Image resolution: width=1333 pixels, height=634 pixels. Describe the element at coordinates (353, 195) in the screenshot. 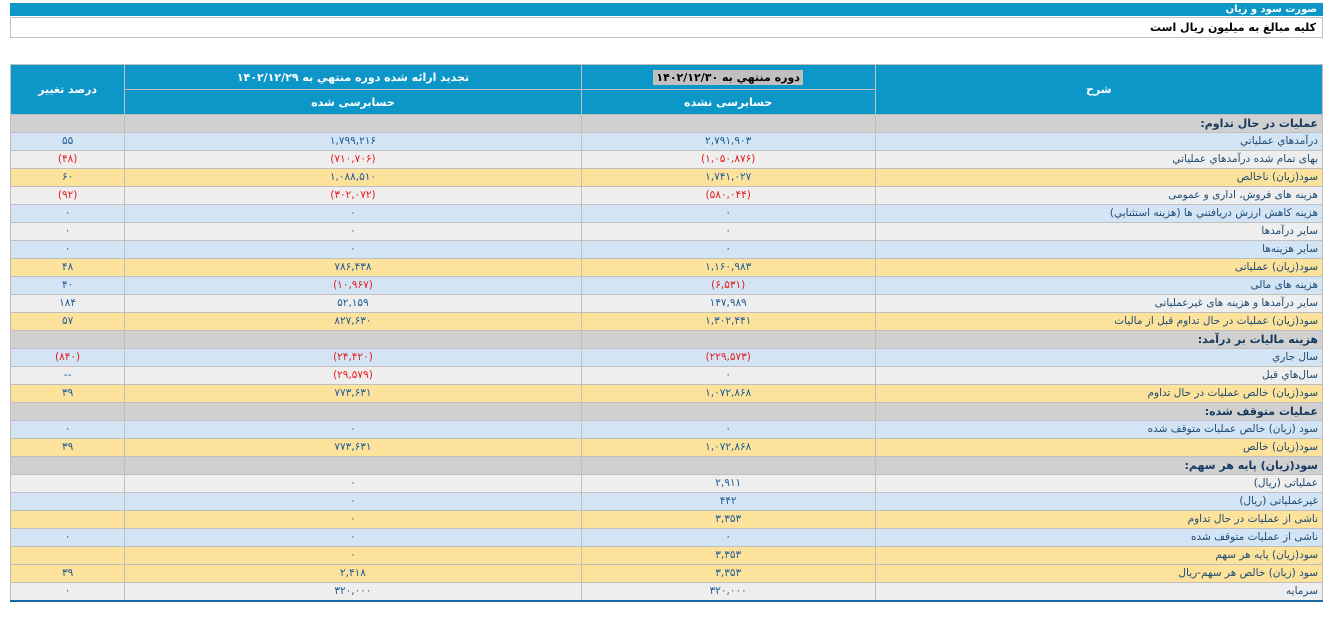

I see `value-prior-period: (۳۰۲,۰۷۲)` at that location.